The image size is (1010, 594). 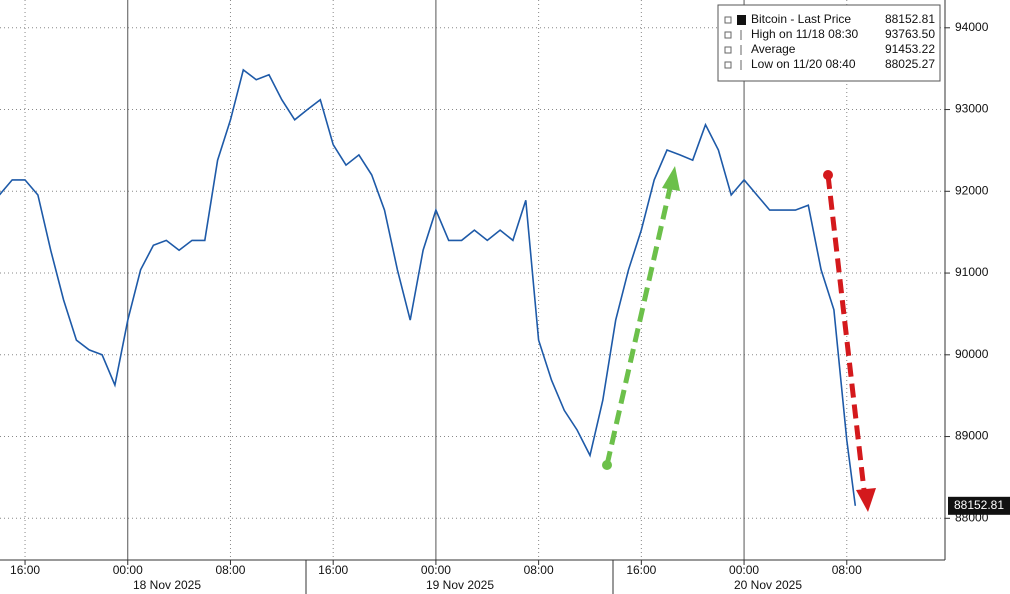 I want to click on legend-label: High on 11/18 08:30, so click(x=805, y=34).